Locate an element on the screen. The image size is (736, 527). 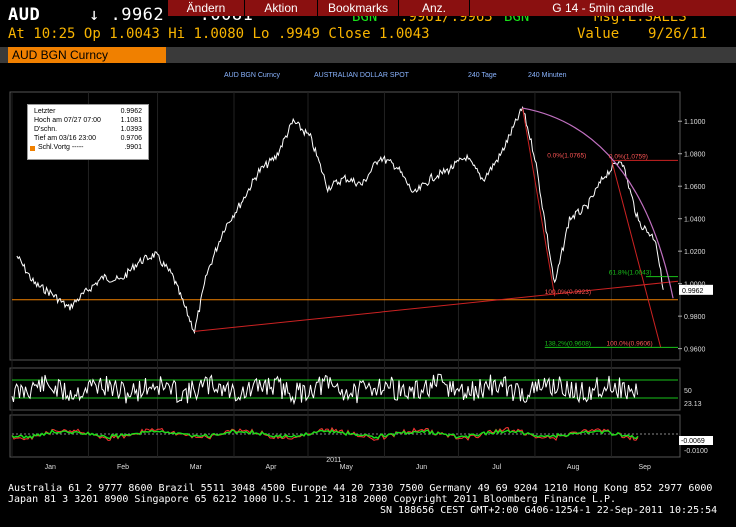
change-button: Ändern is located at coordinates (206, 8).